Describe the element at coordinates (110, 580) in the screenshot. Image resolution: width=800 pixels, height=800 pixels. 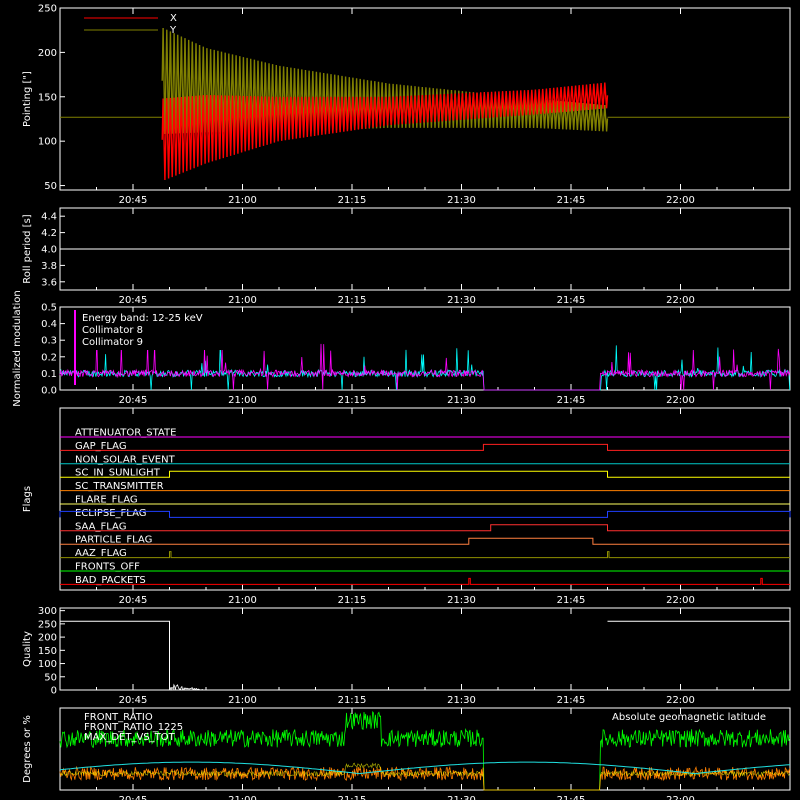
I see `flag-label: BAD_PACKETS` at that location.